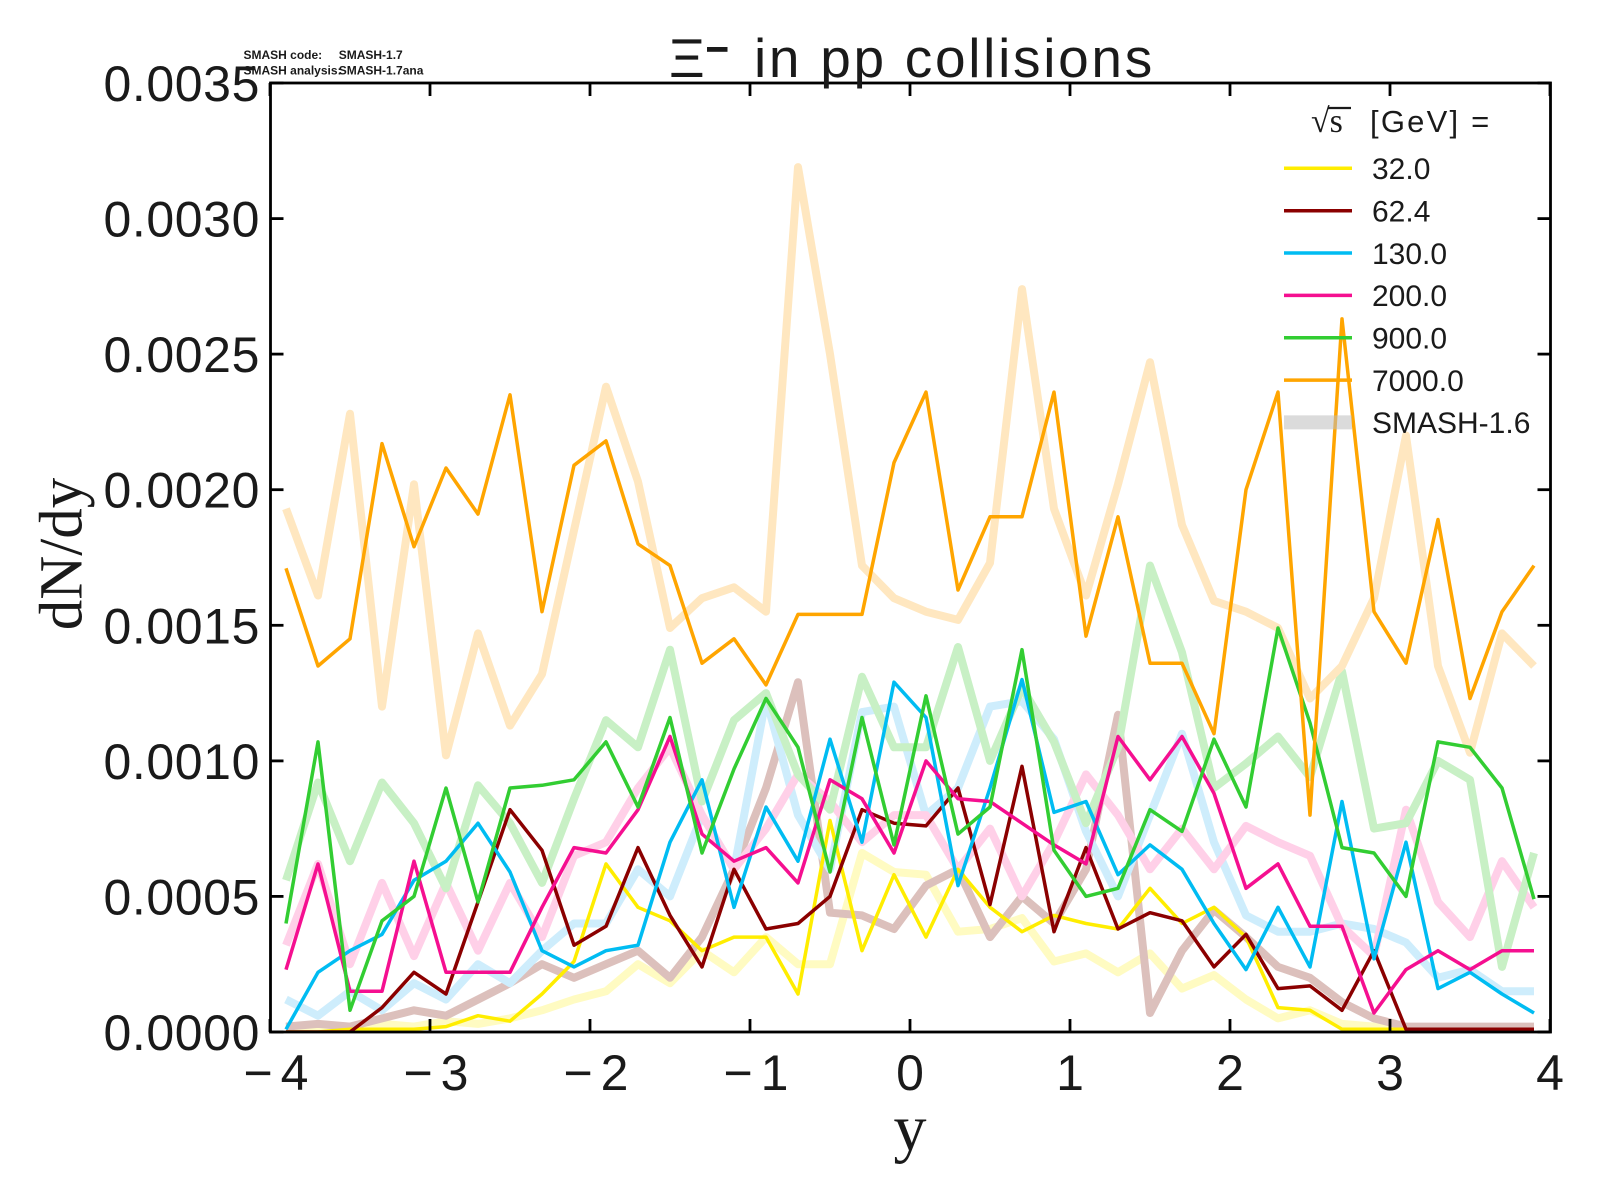 The image size is (1600, 1200). Describe the element at coordinates (1401, 169) in the screenshot. I see `svg-text: 32.0` at that location.